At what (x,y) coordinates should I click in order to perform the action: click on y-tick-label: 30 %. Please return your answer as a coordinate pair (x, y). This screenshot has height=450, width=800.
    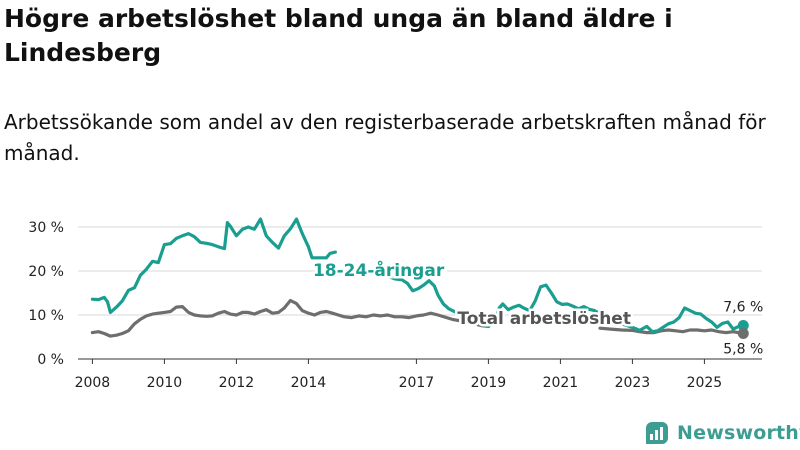
    Looking at the image, I should click on (46, 228).